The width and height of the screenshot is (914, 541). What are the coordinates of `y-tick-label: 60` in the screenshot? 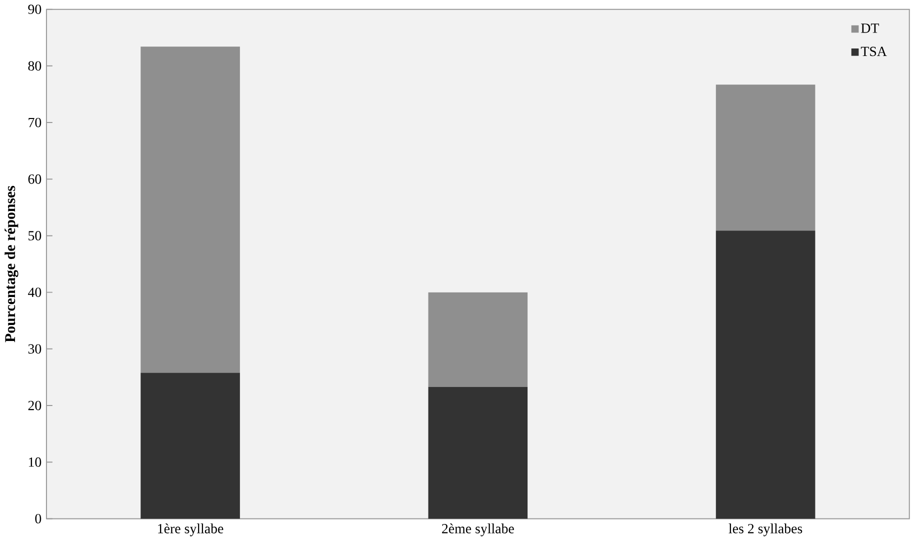 It's located at (35, 179).